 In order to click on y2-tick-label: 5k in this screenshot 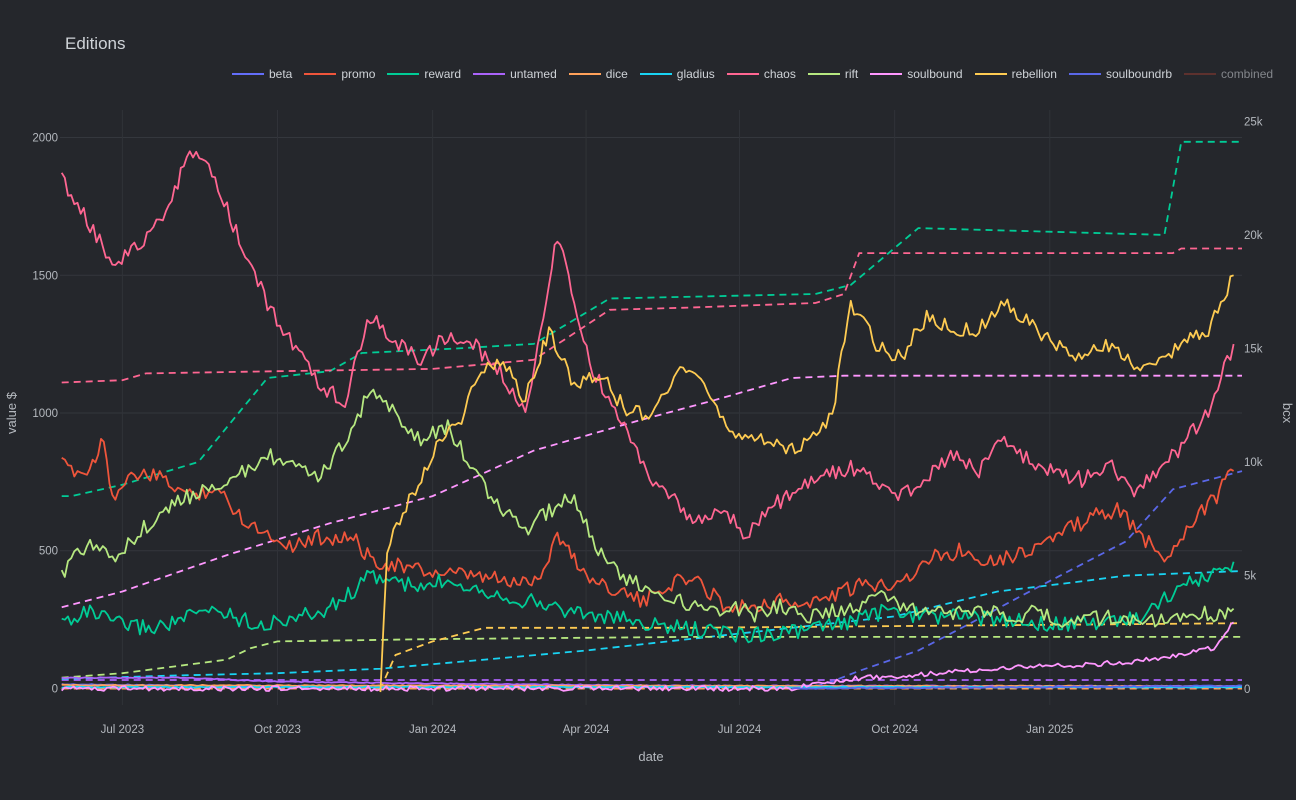, I will do `click(1250, 577)`.